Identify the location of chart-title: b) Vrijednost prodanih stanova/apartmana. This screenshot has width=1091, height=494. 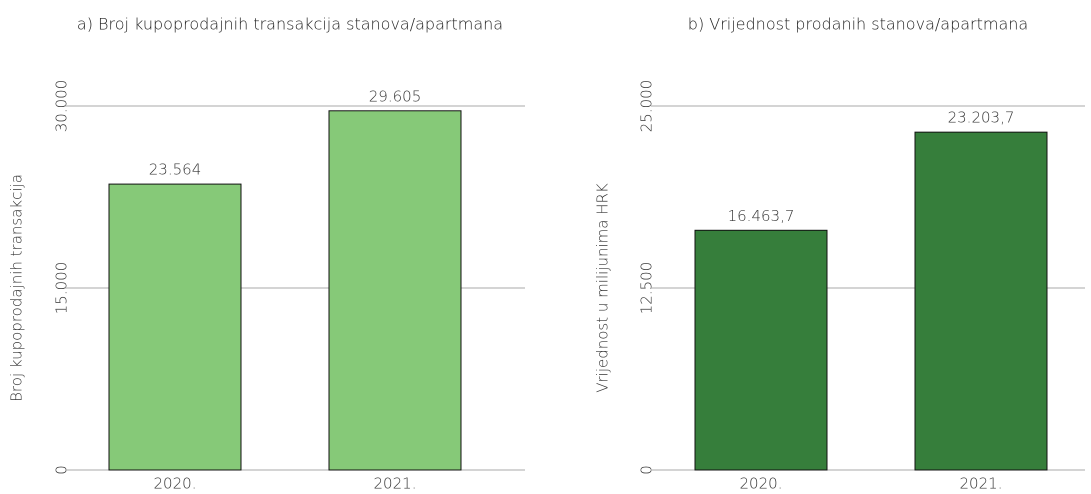
(858, 24).